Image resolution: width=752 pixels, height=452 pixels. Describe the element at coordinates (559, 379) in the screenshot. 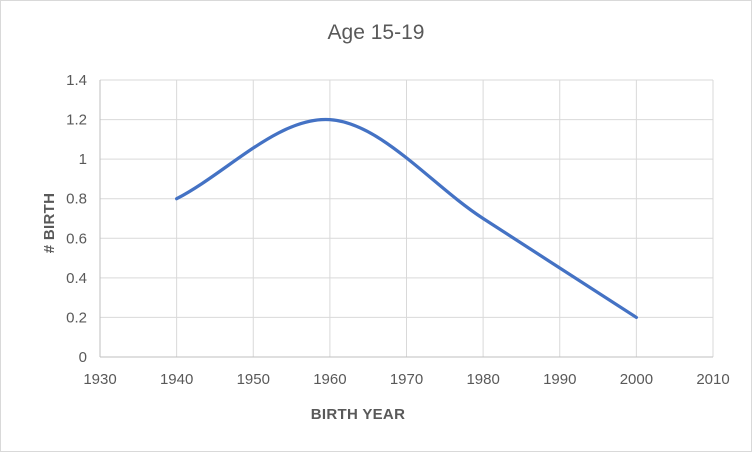

I see `x-tick-label: 1990` at that location.